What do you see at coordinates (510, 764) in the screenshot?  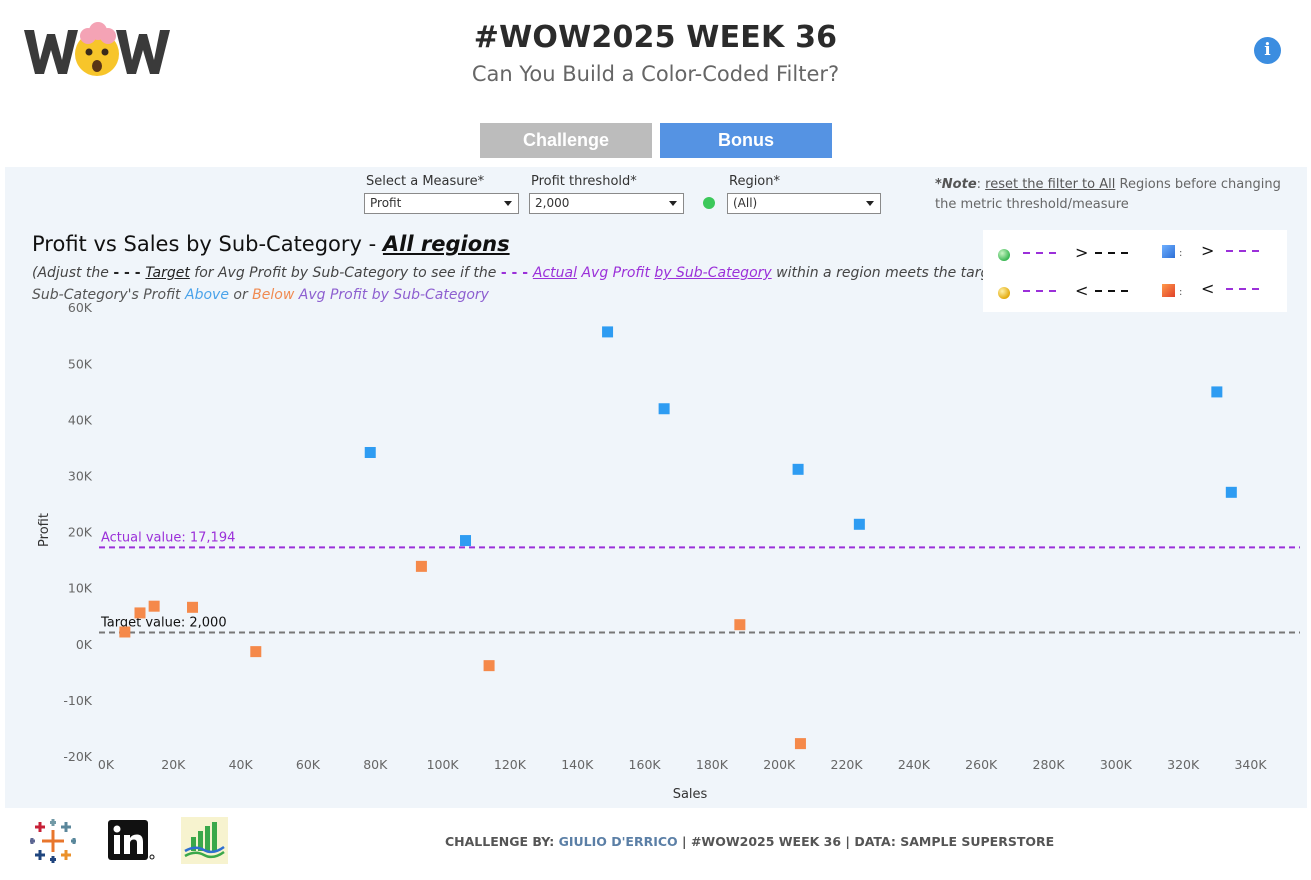 I see `x-tick-label: 120K` at bounding box center [510, 764].